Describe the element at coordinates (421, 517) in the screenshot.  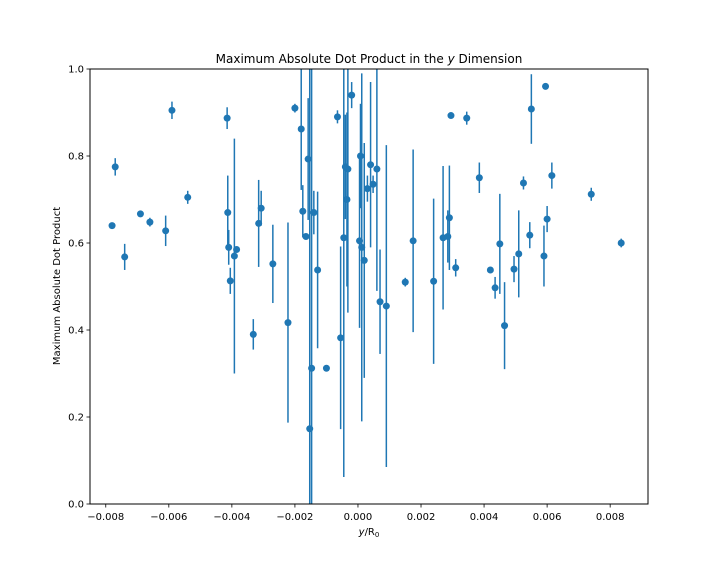
I see `x-tick-label: 0.002` at that location.